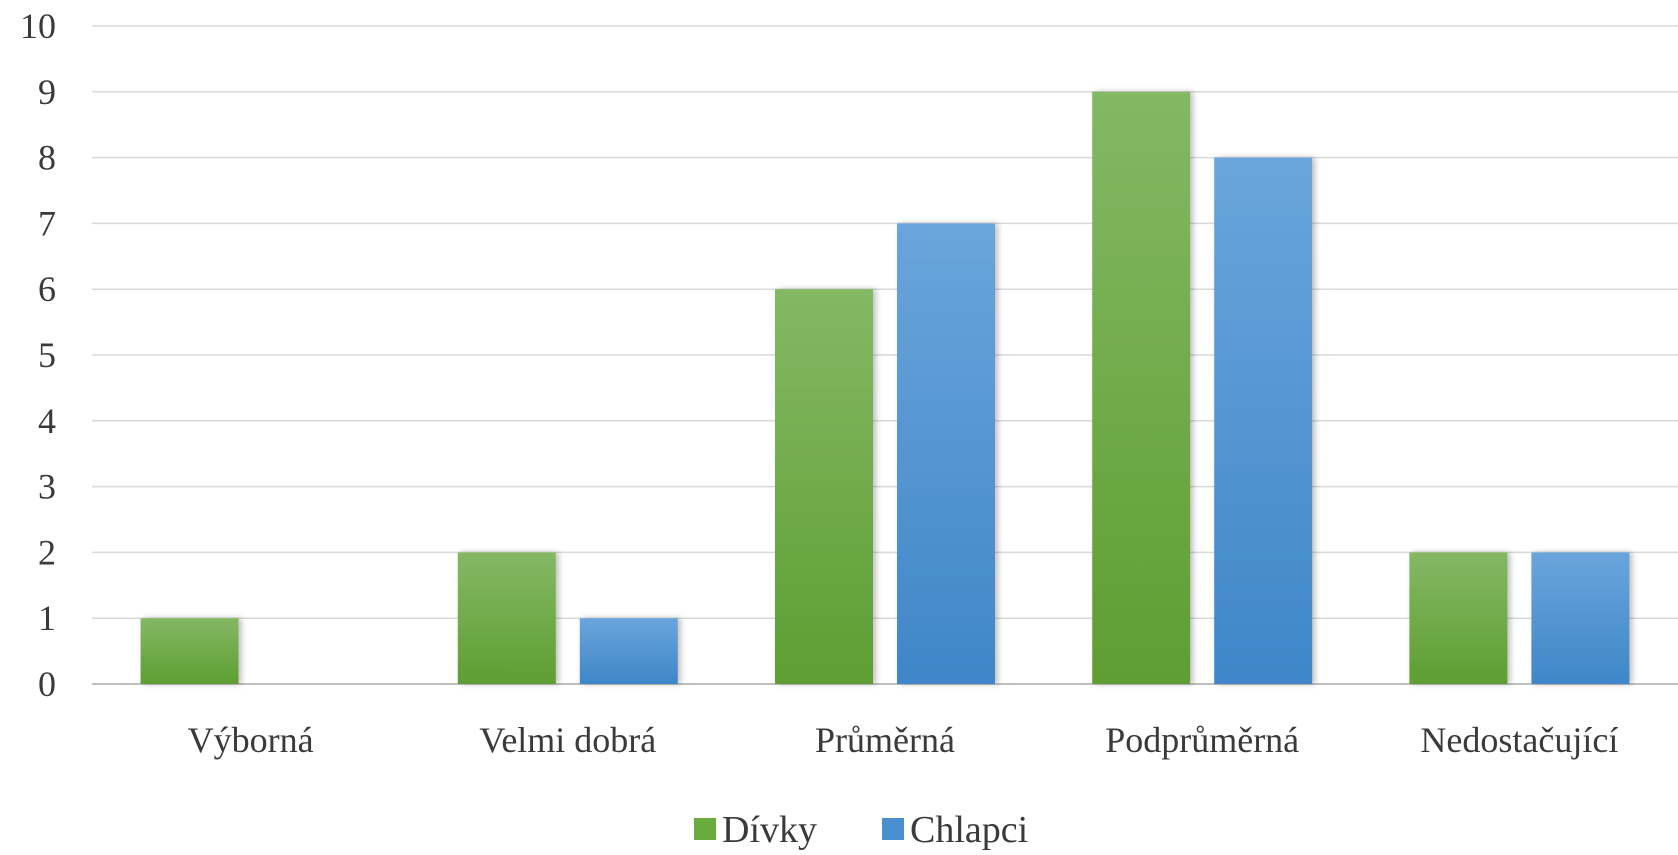 The width and height of the screenshot is (1678, 855). I want to click on y-tick-label: 10, so click(38, 26).